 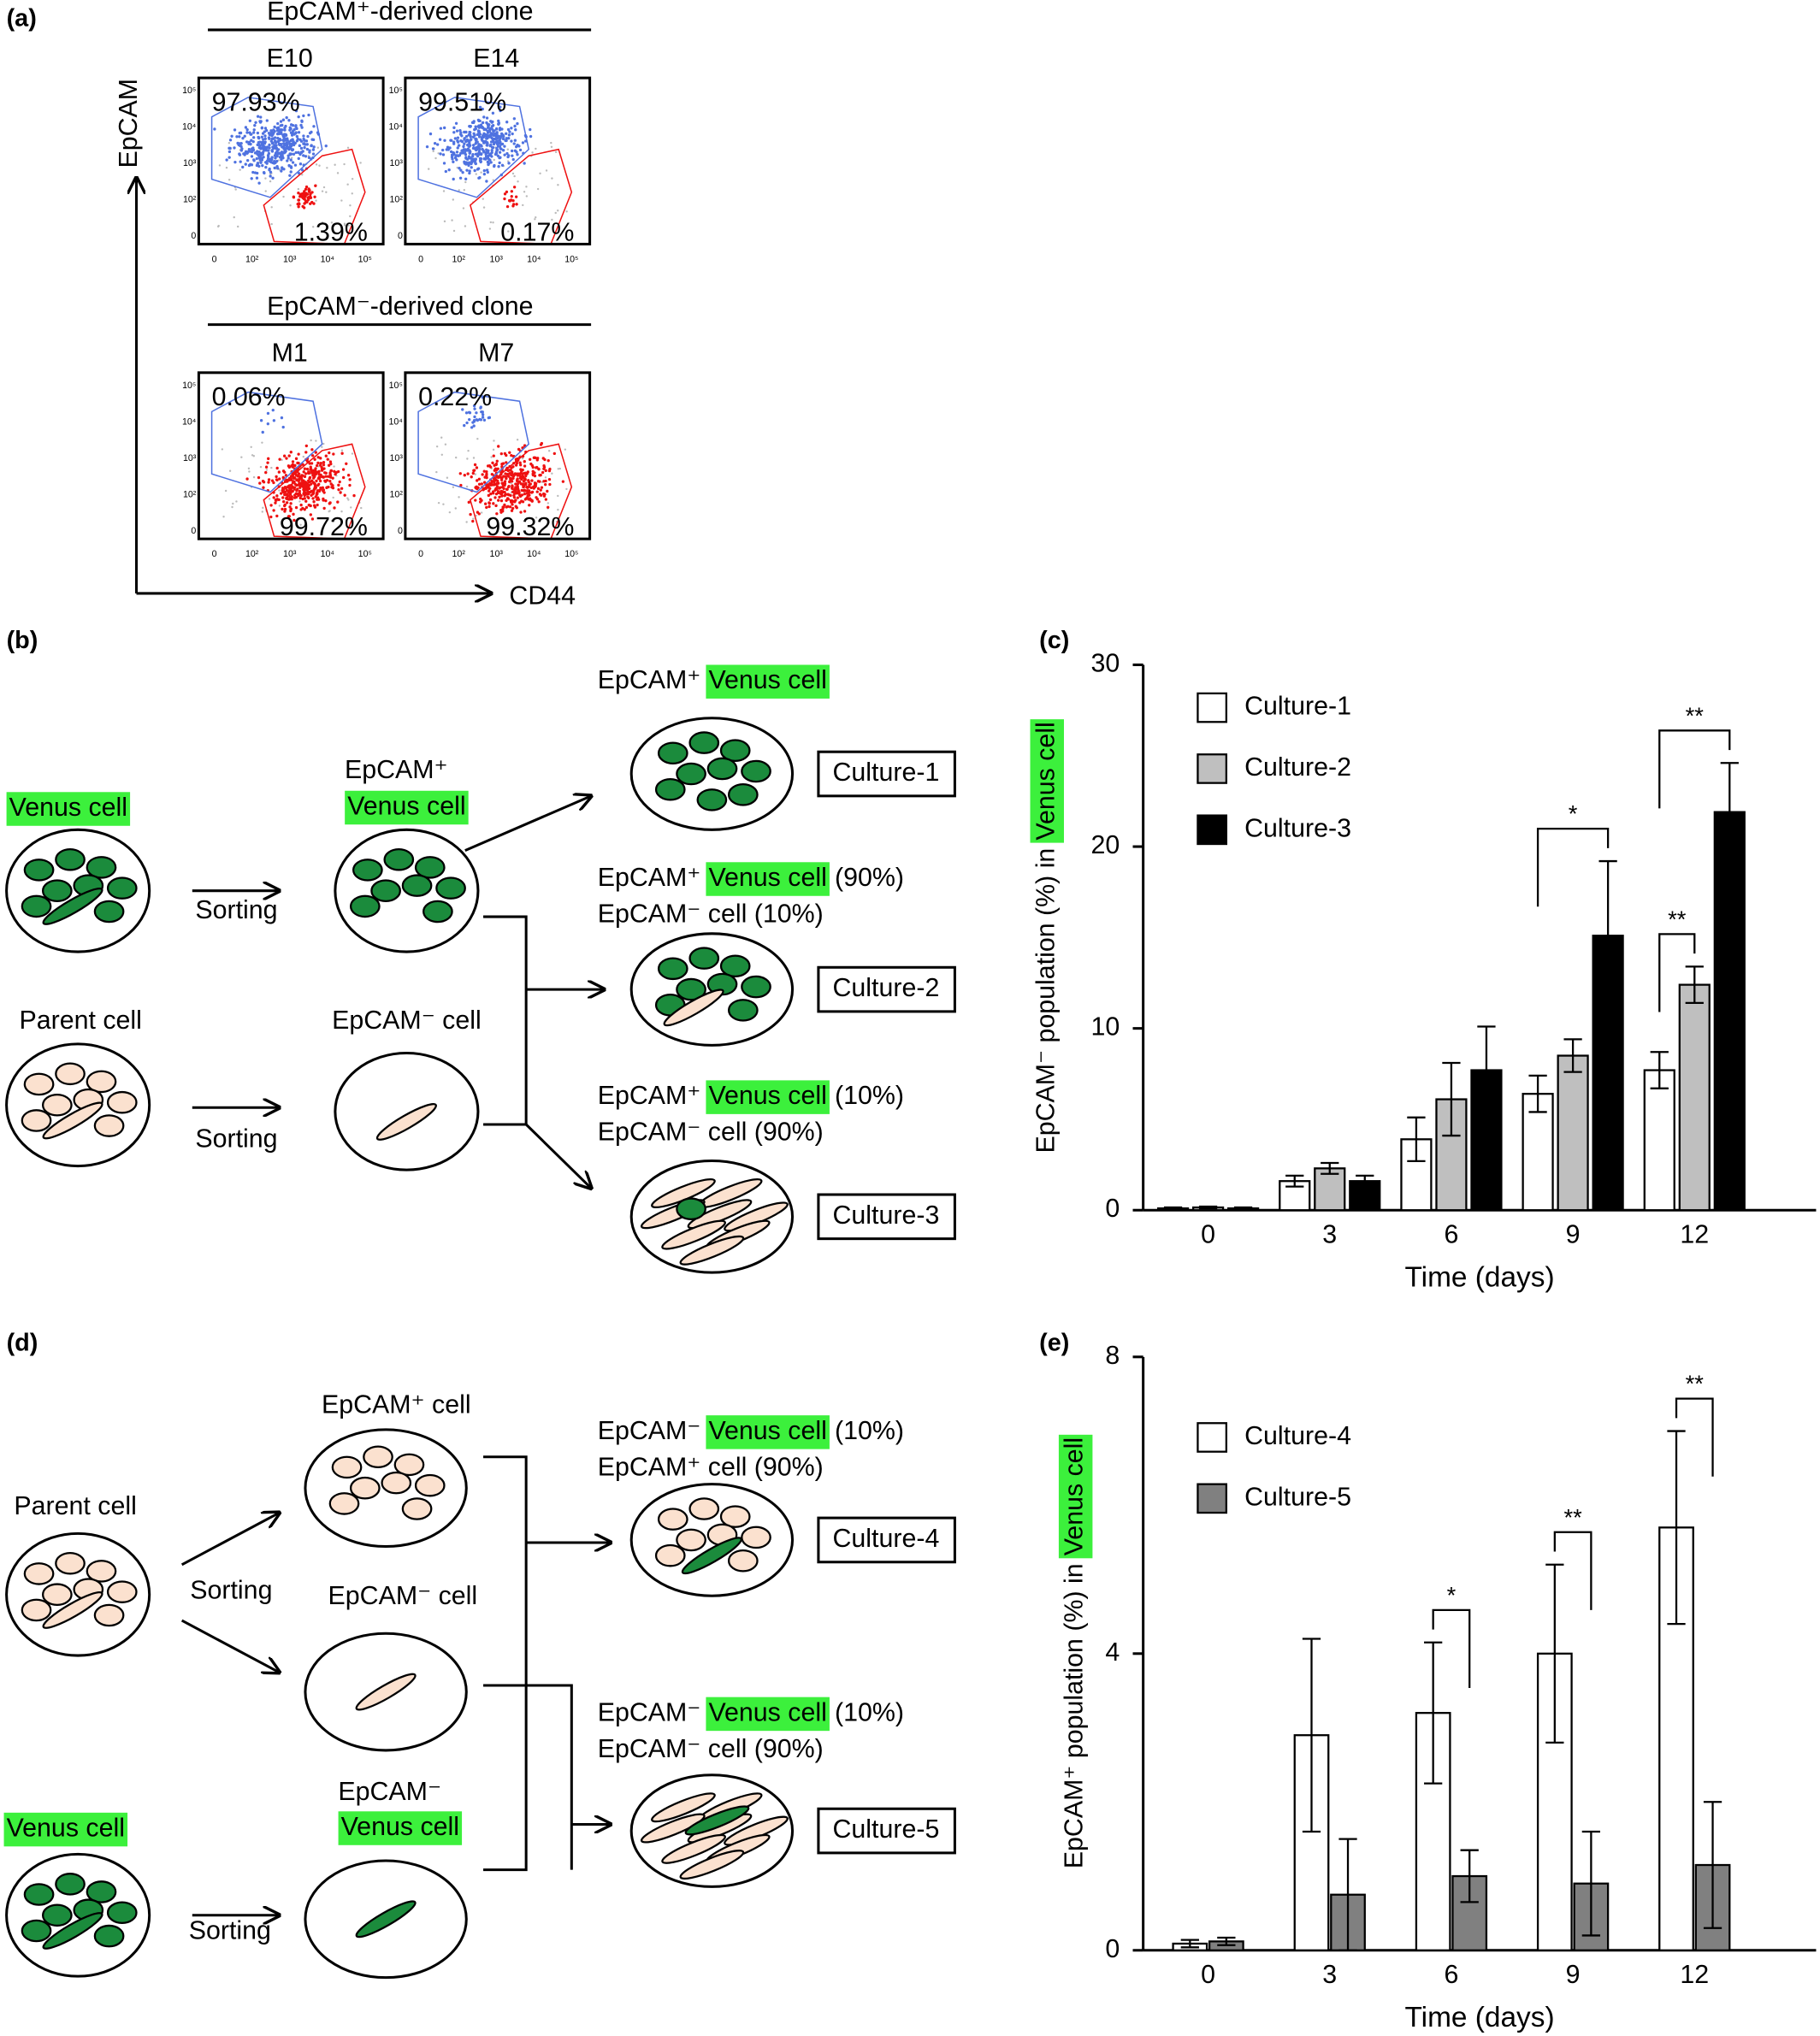 I want to click on label: EpCAM⁺ cell, so click(x=396, y=1405).